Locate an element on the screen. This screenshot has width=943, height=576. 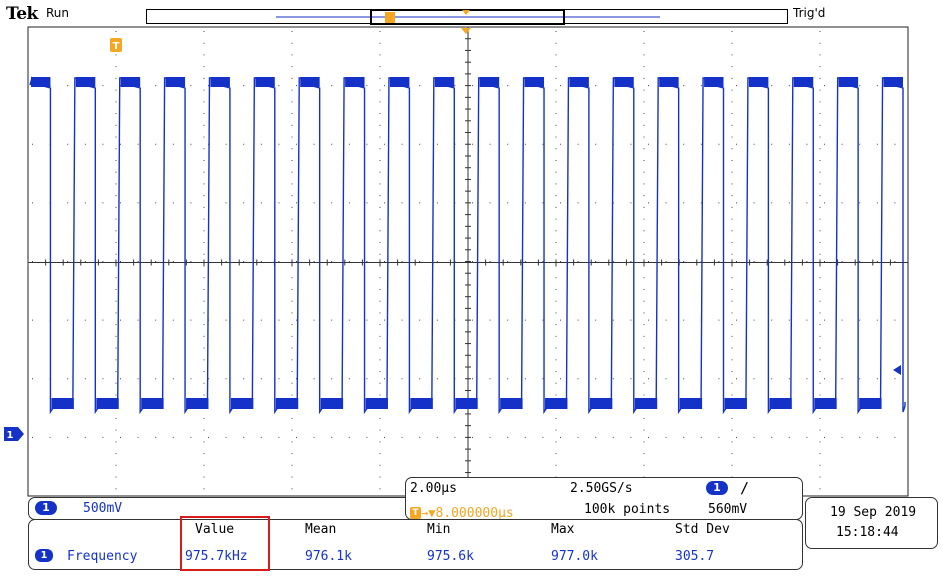
horizontal-scale: 2.00μs is located at coordinates (433, 488).